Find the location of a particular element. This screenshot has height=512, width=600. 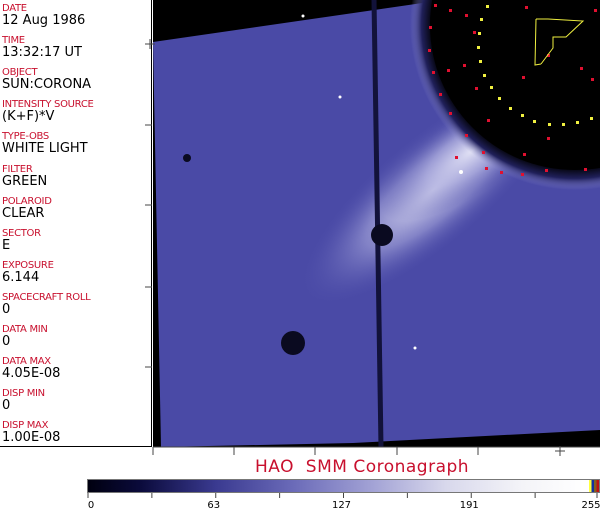

field-value: 4.05E-08 is located at coordinates (31, 374).